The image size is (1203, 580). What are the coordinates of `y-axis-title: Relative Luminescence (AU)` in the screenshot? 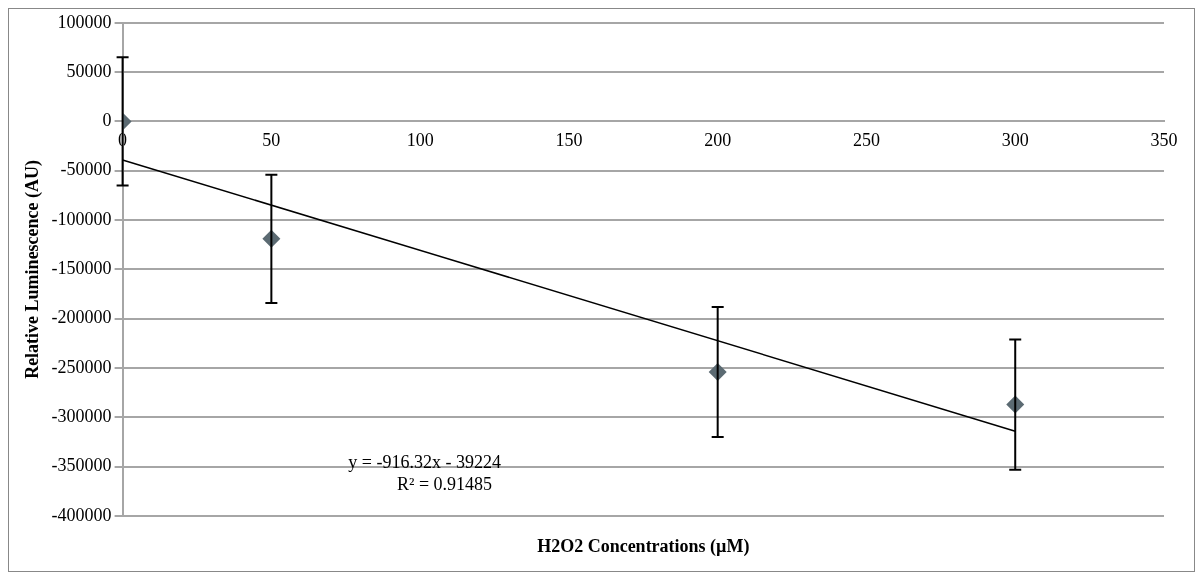 It's located at (33, 269).